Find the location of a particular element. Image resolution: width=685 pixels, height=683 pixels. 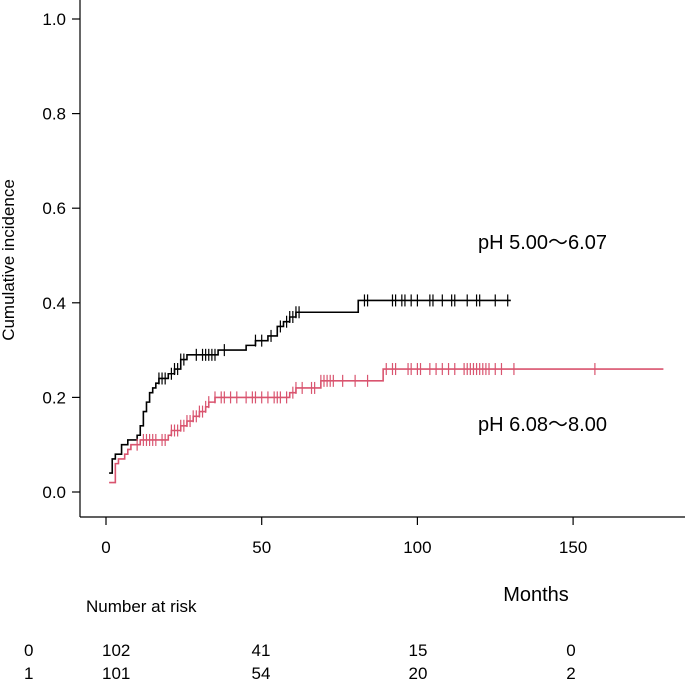

risk-count: 54 is located at coordinates (261, 673).